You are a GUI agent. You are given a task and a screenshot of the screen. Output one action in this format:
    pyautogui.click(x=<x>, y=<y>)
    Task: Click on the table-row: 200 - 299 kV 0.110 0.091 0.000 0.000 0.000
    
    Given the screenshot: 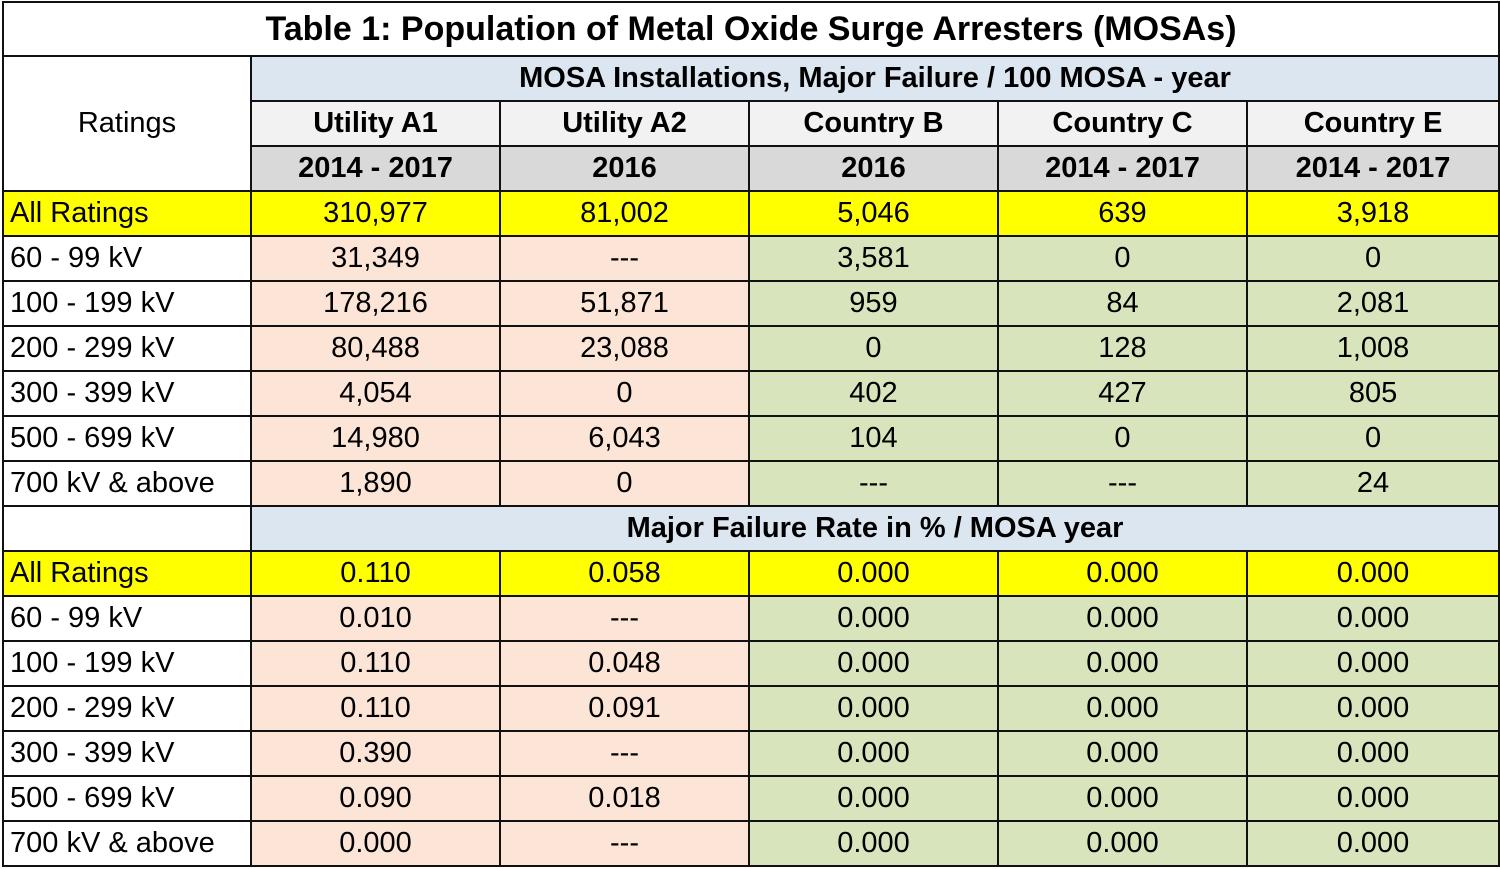 What is the action you would take?
    pyautogui.click(x=751, y=708)
    